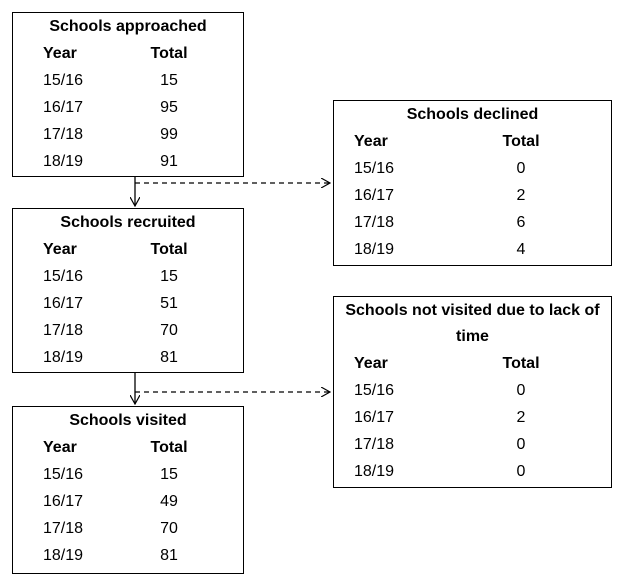 This screenshot has height=574, width=619. What do you see at coordinates (169, 303) in the screenshot?
I see `total-cell: 51` at bounding box center [169, 303].